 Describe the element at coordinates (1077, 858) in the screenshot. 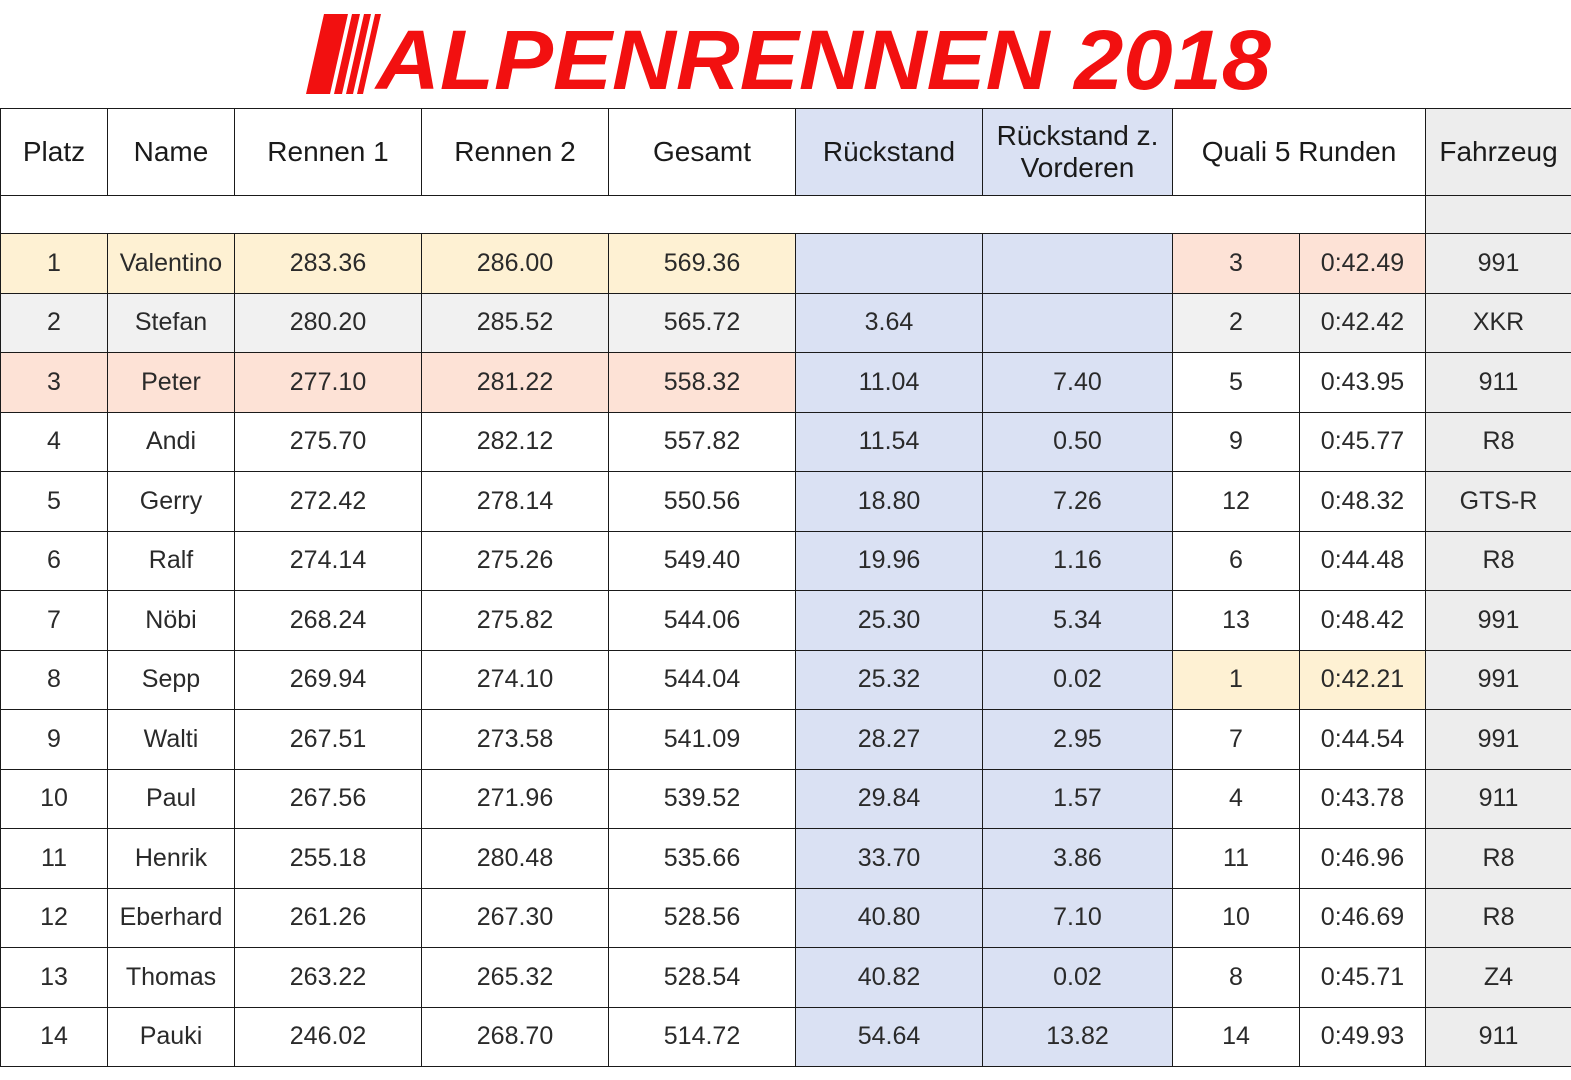

I see `cell-rueckstand-vorderen: 3.86` at that location.